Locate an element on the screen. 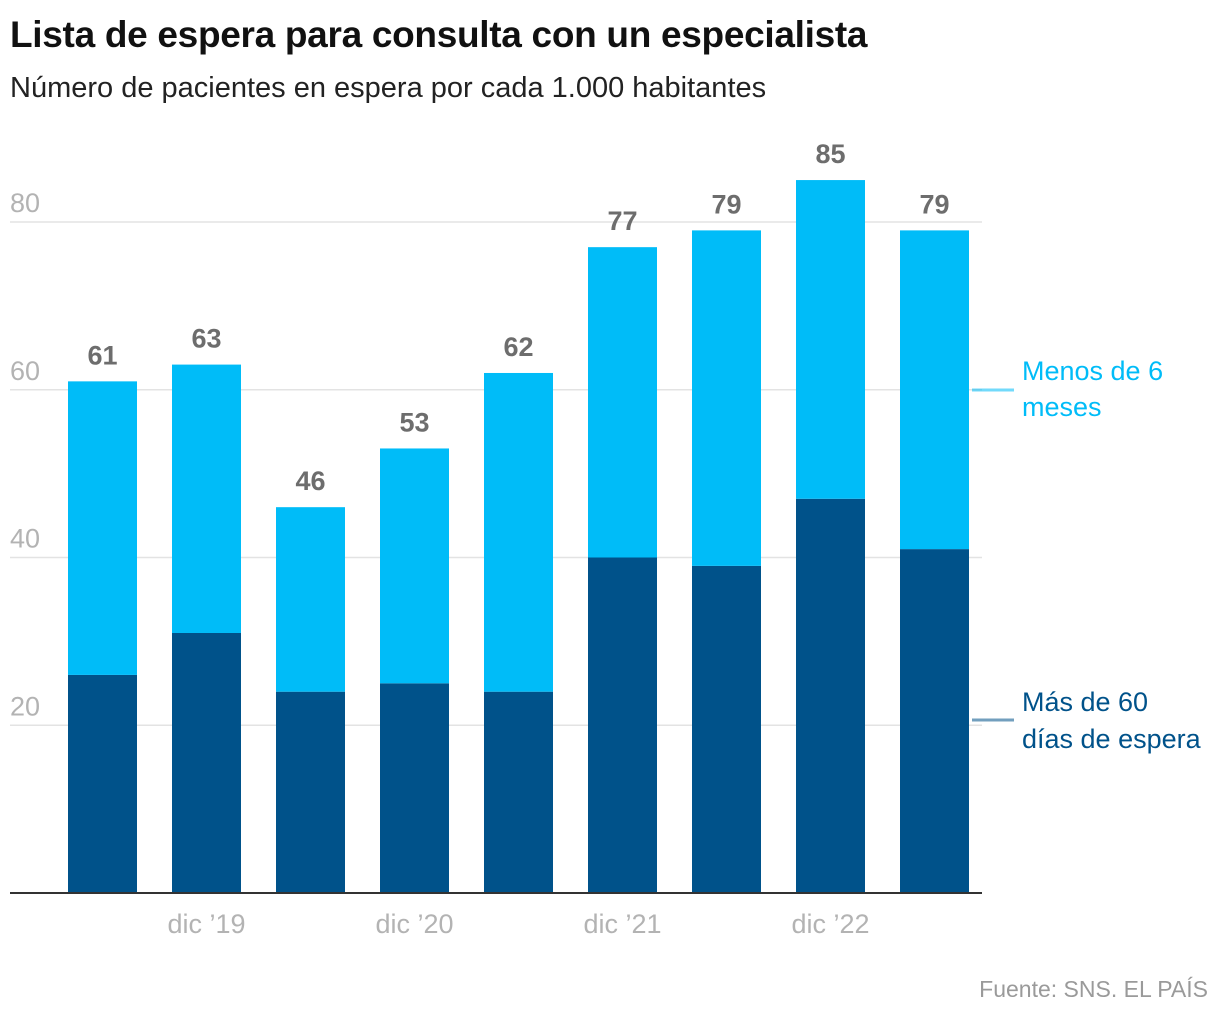 This screenshot has width=1220, height=1020. bar-total-label: 62 is located at coordinates (518, 347).